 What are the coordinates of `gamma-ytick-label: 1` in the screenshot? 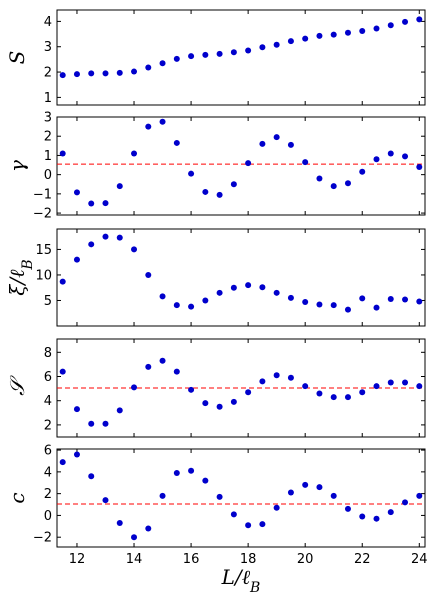 It's located at (48, 156).